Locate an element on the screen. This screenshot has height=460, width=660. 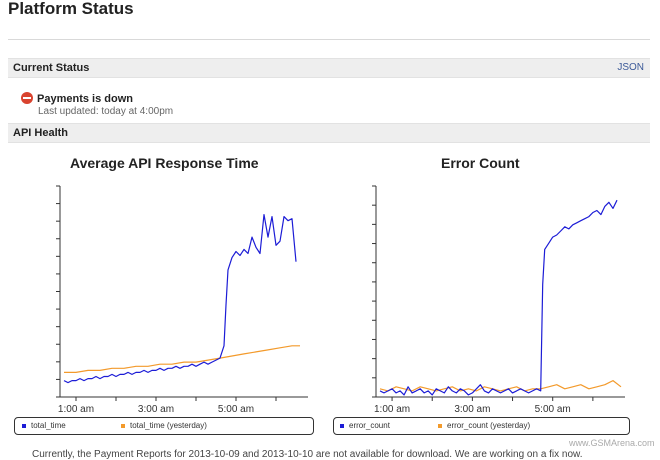
legend-error-count: error_count error_count (yesterday) is located at coordinates (481, 426).